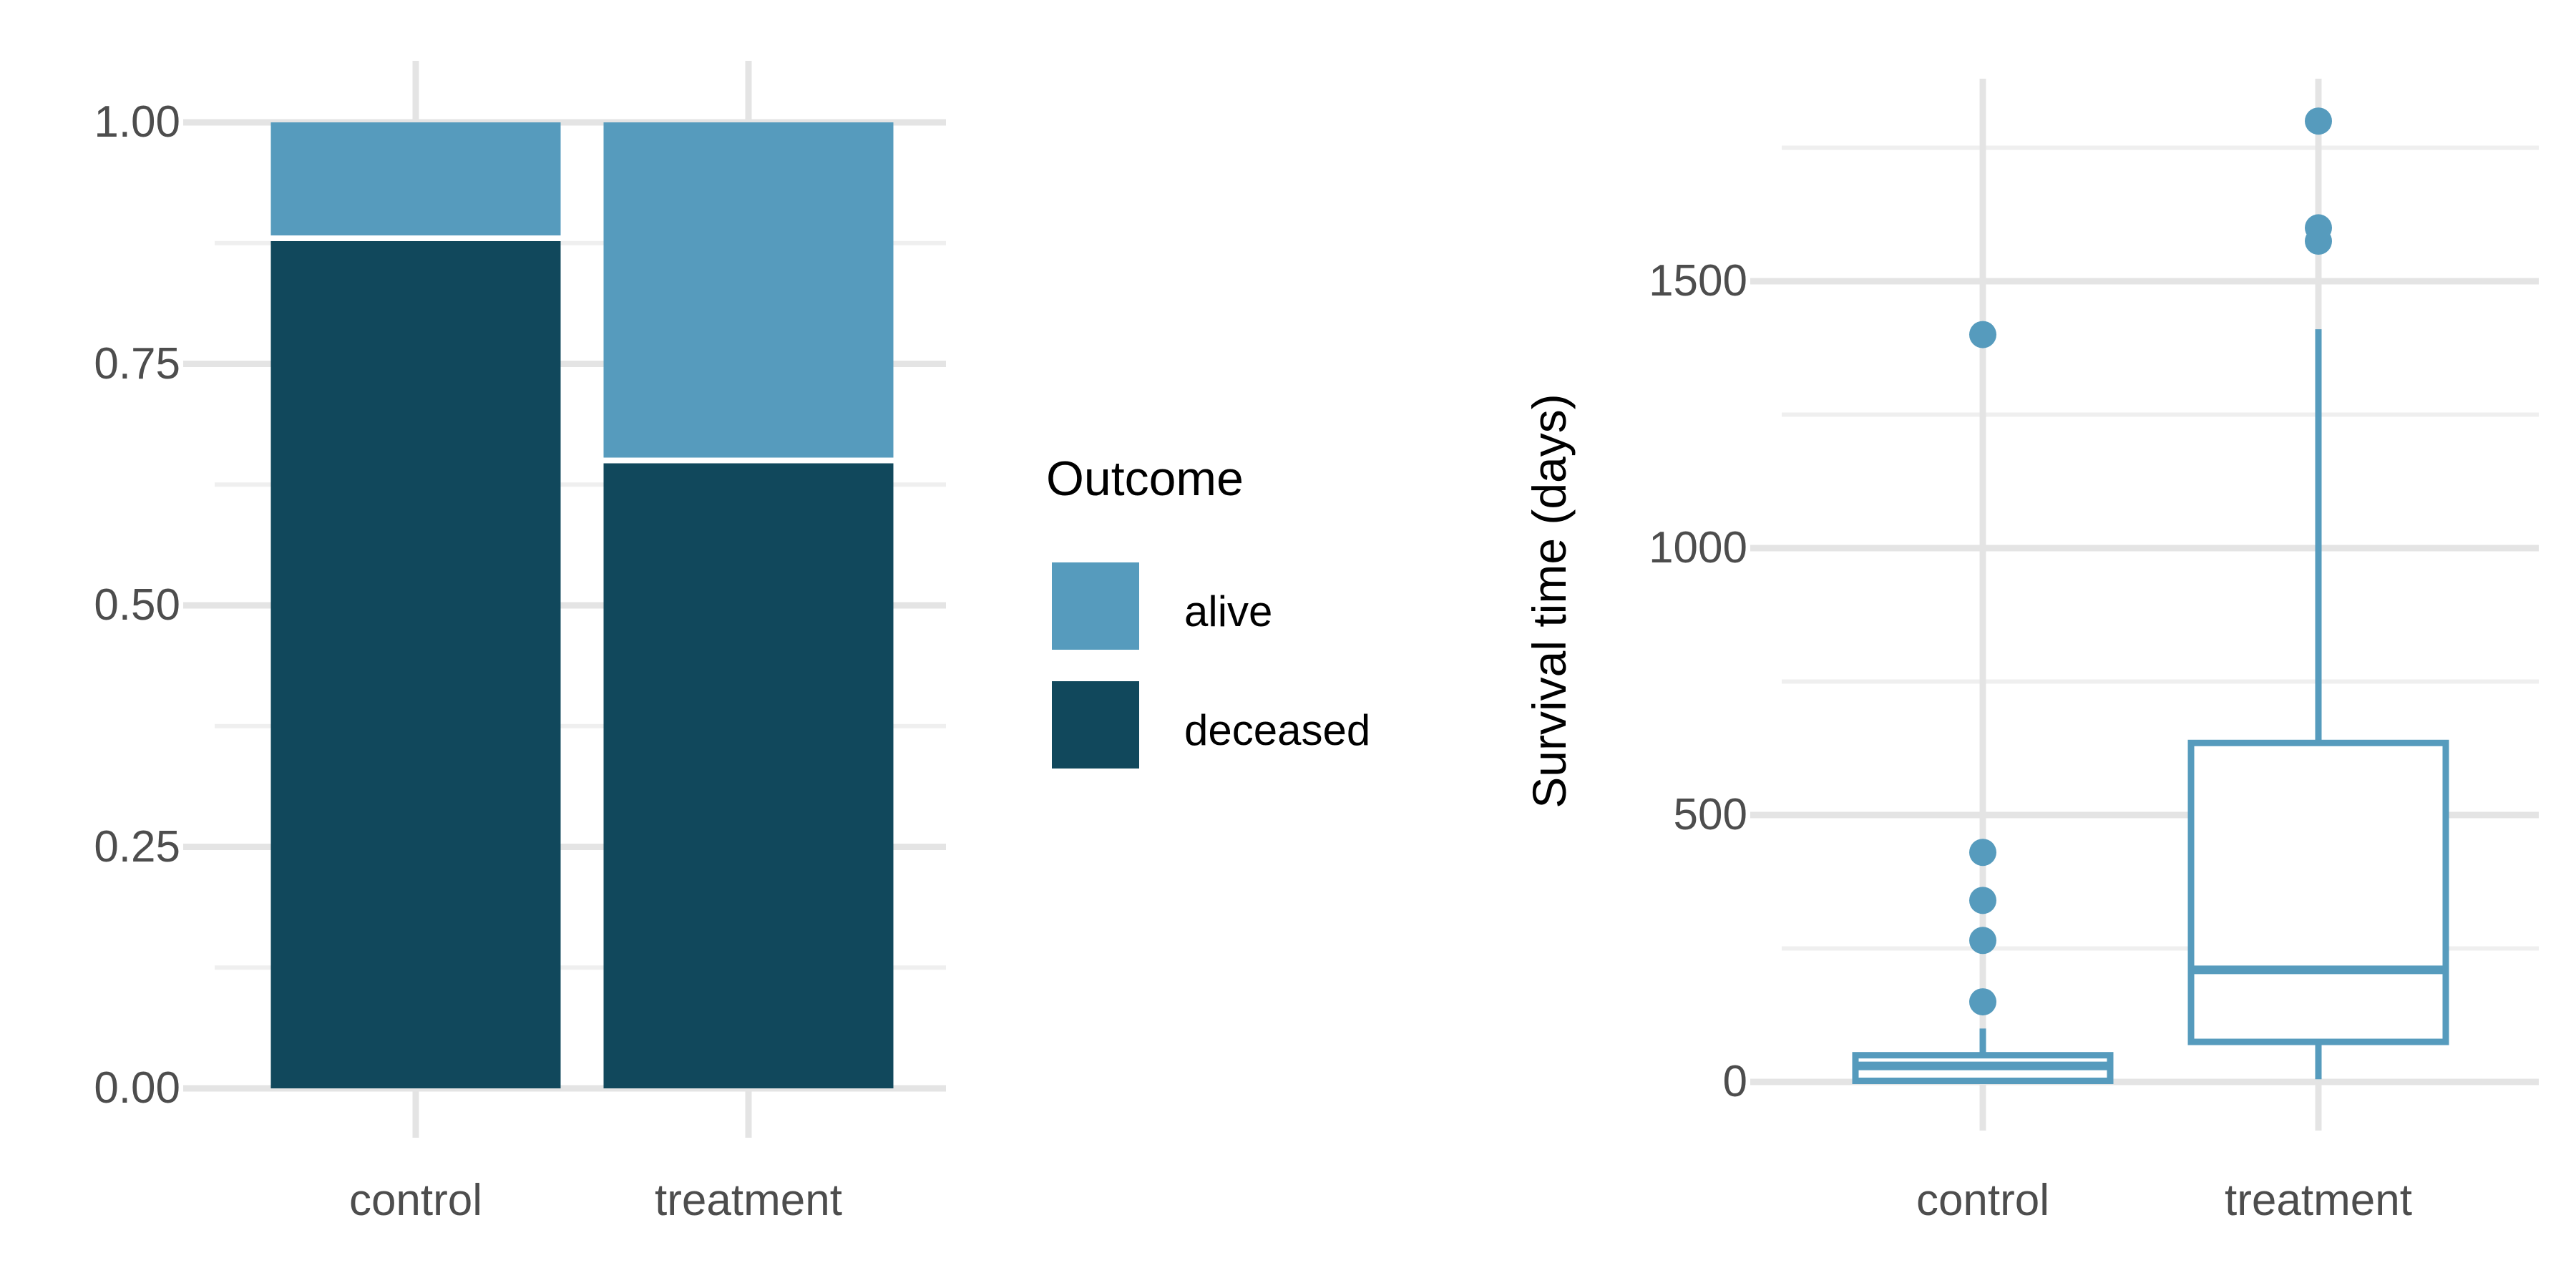 The width and height of the screenshot is (2576, 1288). What do you see at coordinates (748, 774) in the screenshot?
I see `bar-segment-deceased-treatment` at bounding box center [748, 774].